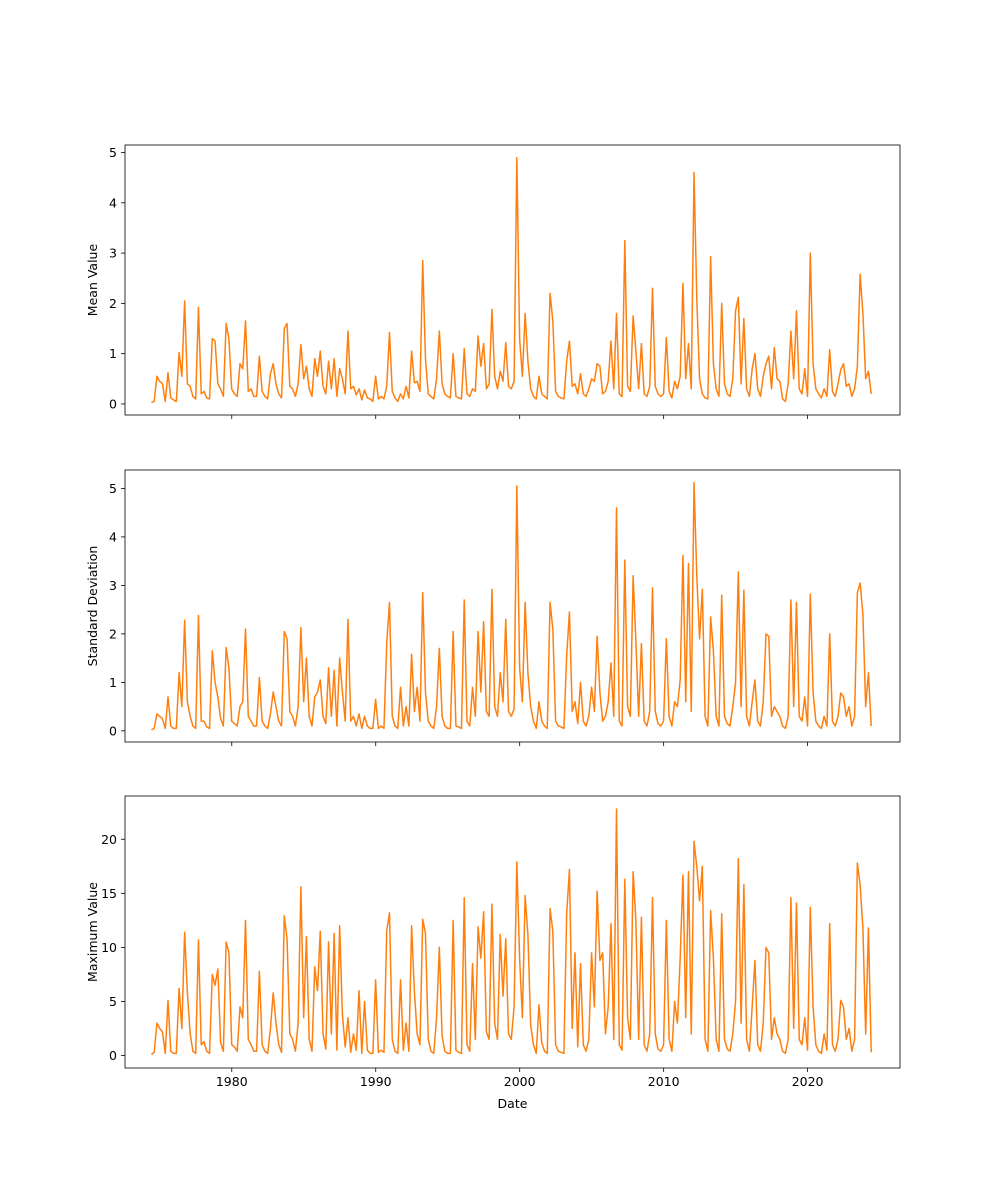 The image size is (1000, 1200). What do you see at coordinates (232, 1081) in the screenshot?
I see `x-tick-label: 1980` at bounding box center [232, 1081].